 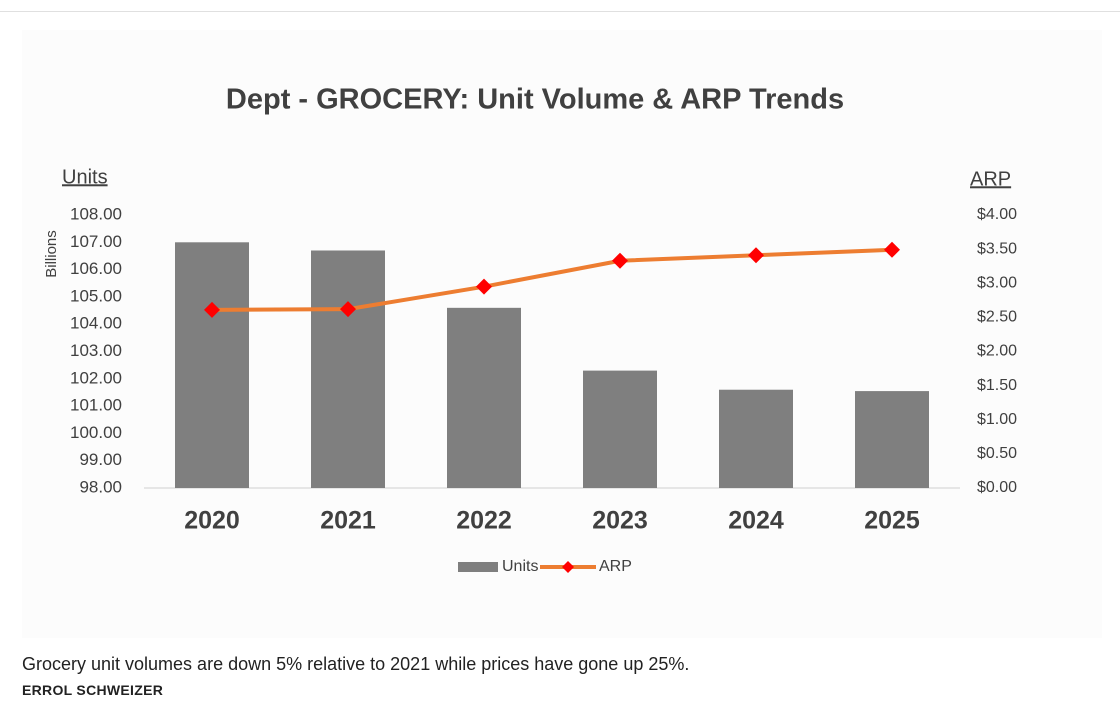 What do you see at coordinates (478, 567) in the screenshot?
I see `legend-swatch` at bounding box center [478, 567].